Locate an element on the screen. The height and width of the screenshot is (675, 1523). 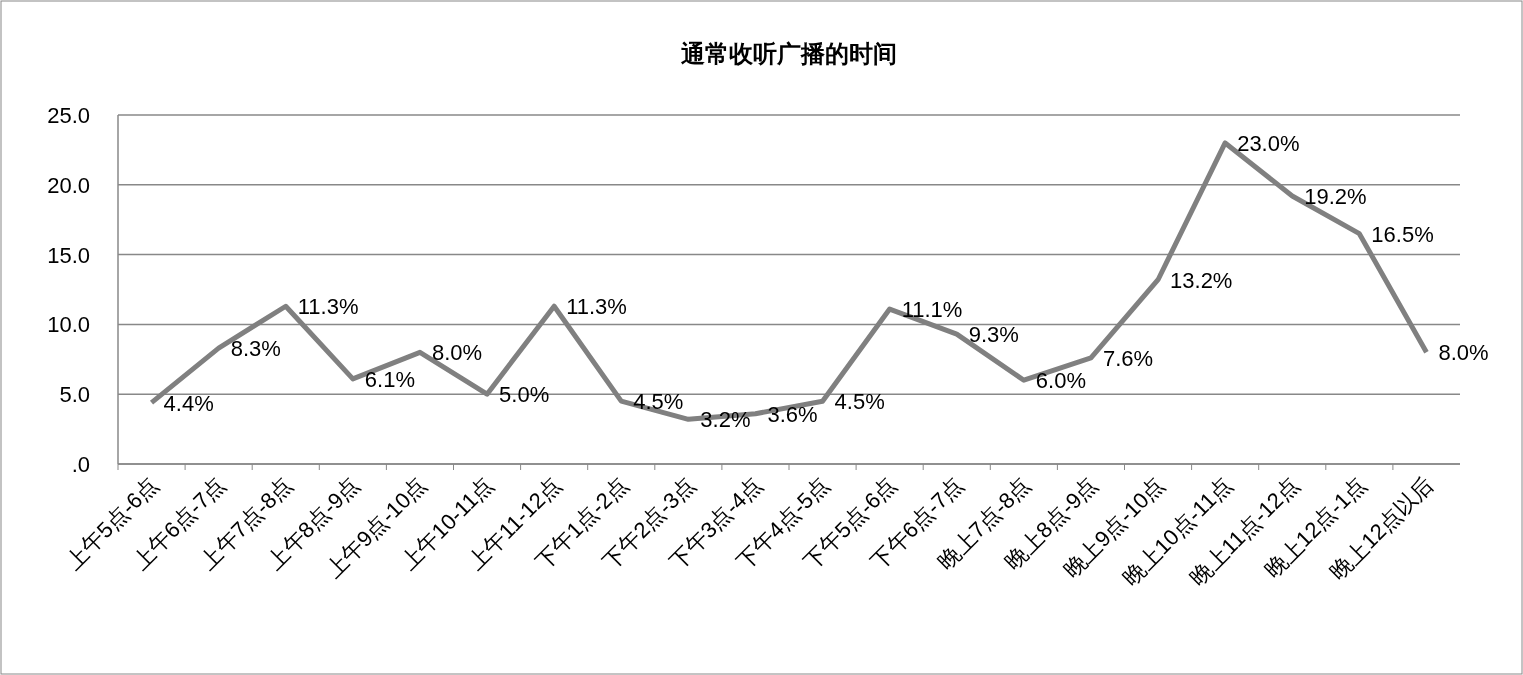
y-tick-label: .0 is located at coordinates (80, 464).